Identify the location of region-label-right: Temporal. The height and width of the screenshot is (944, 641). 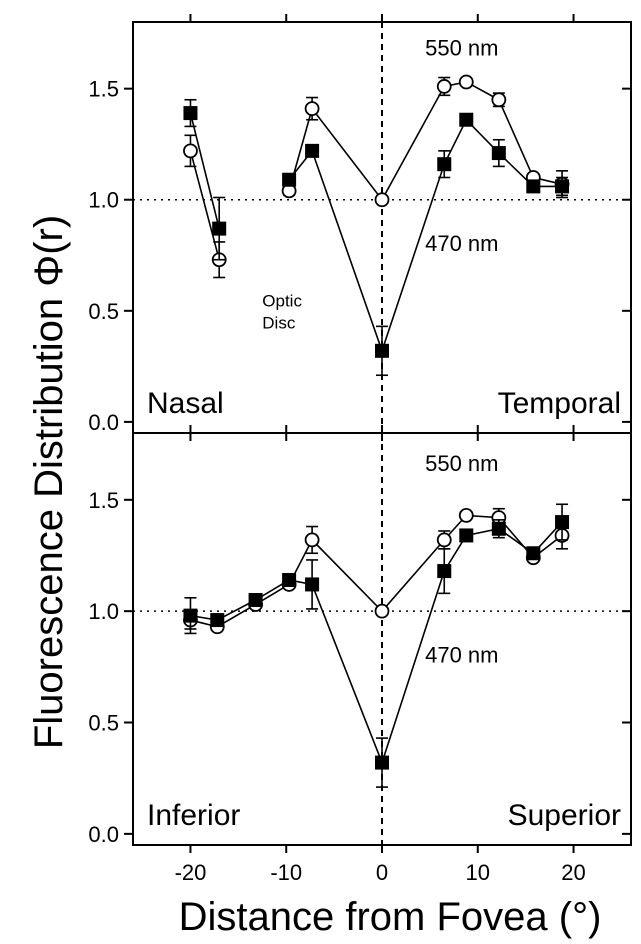
(559, 403).